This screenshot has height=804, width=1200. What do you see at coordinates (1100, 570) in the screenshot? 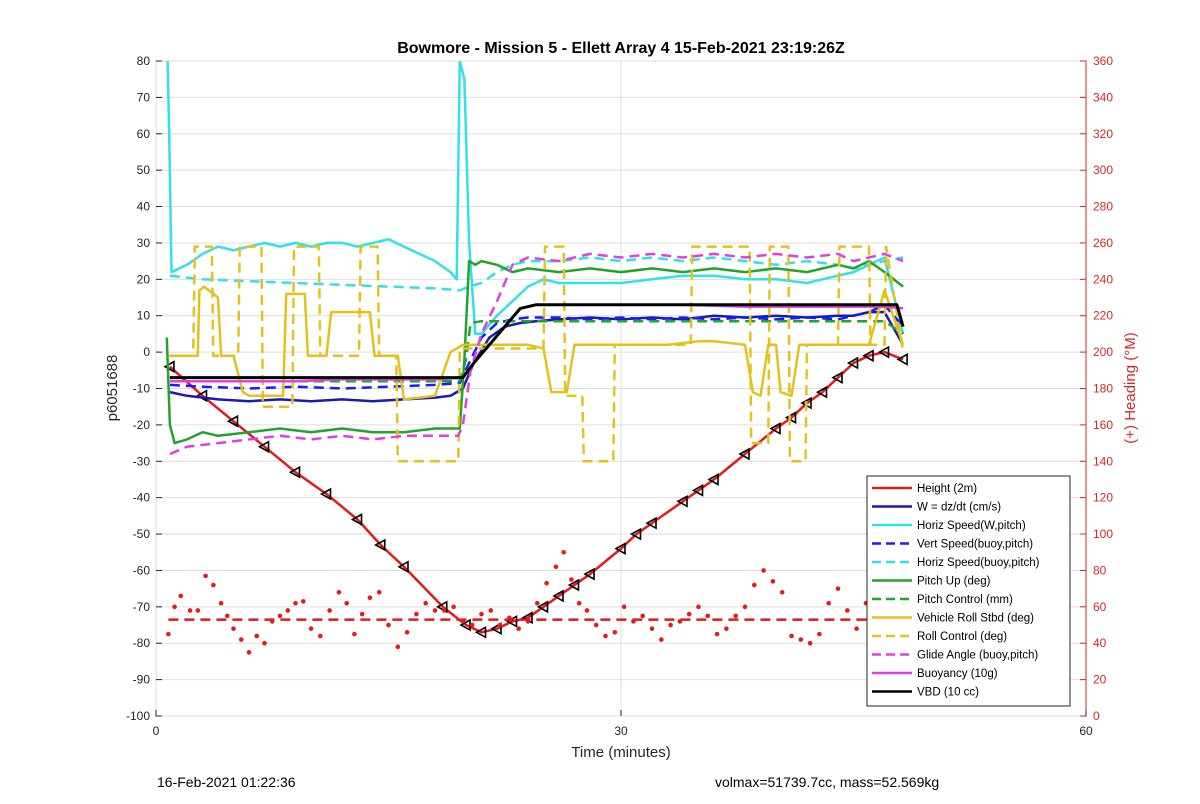
I see `y2-tick-label: 80` at bounding box center [1100, 570].